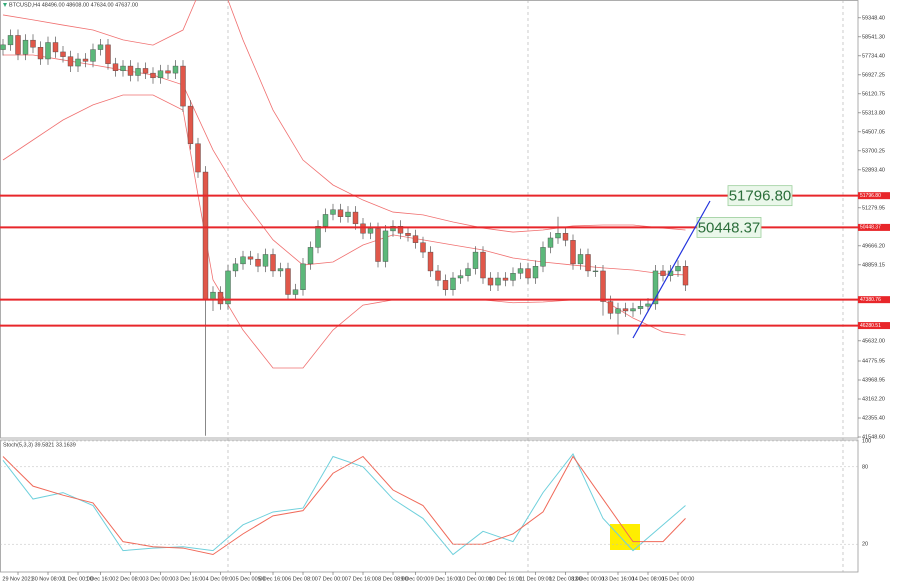  What do you see at coordinates (873, 75) in the screenshot?
I see `y-tick-label: 56927.25` at bounding box center [873, 75].